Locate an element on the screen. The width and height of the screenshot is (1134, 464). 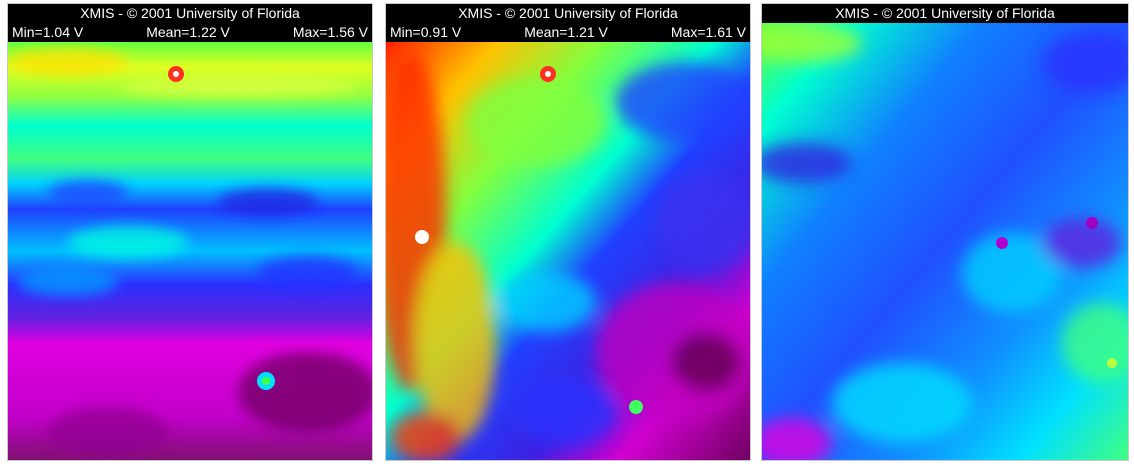
mean-value: Mean=1.21 V is located at coordinates (566, 32).